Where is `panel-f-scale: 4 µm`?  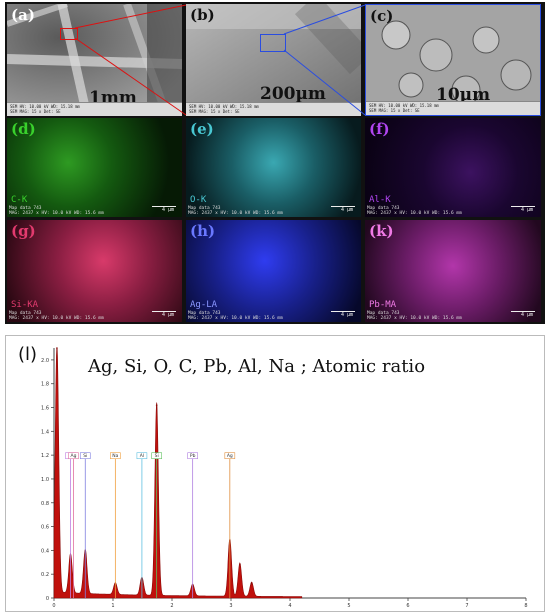
panel-f-scale: 4 µm is located at coordinates (526, 210).